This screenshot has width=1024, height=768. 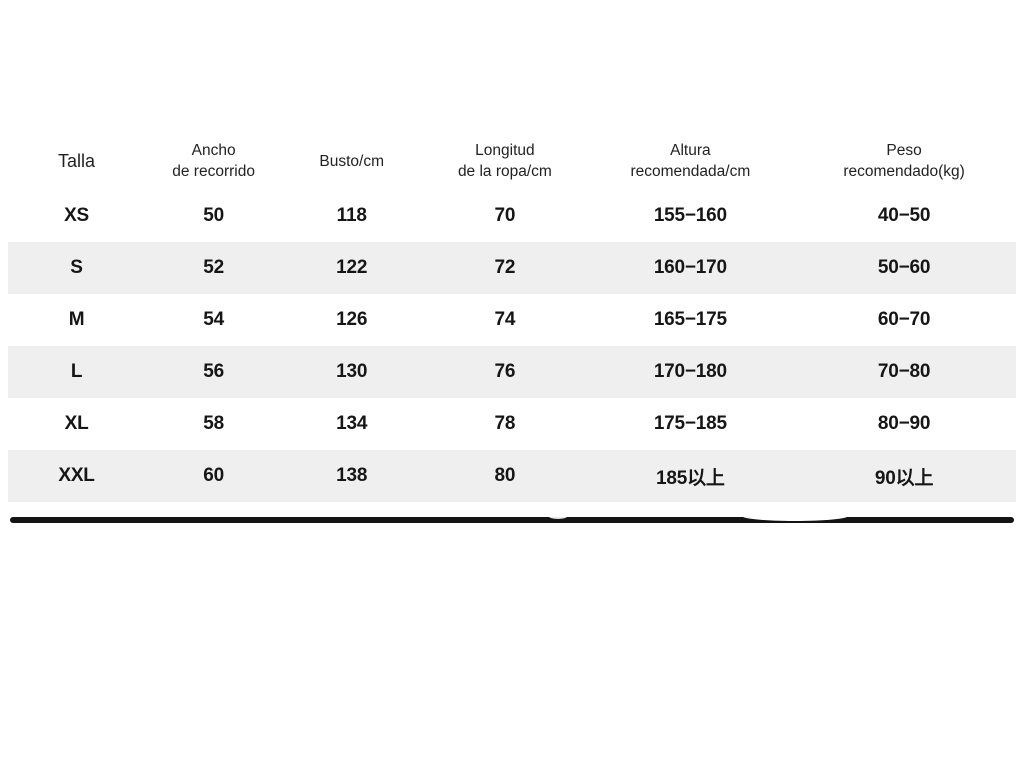 What do you see at coordinates (505, 371) in the screenshot?
I see `longitud-value: 76` at bounding box center [505, 371].